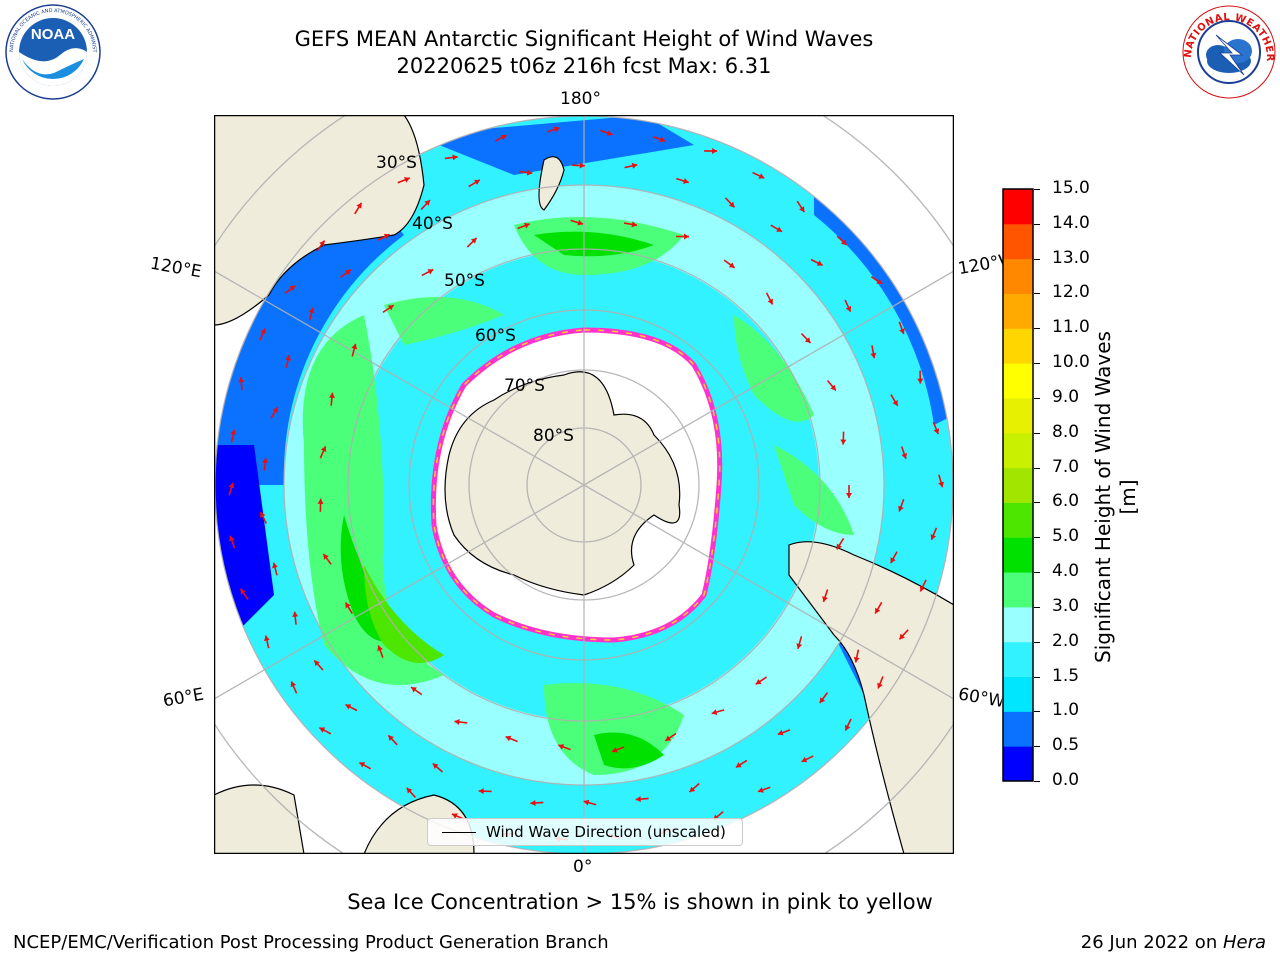  I want to click on lat-label: 70°S, so click(524, 386).